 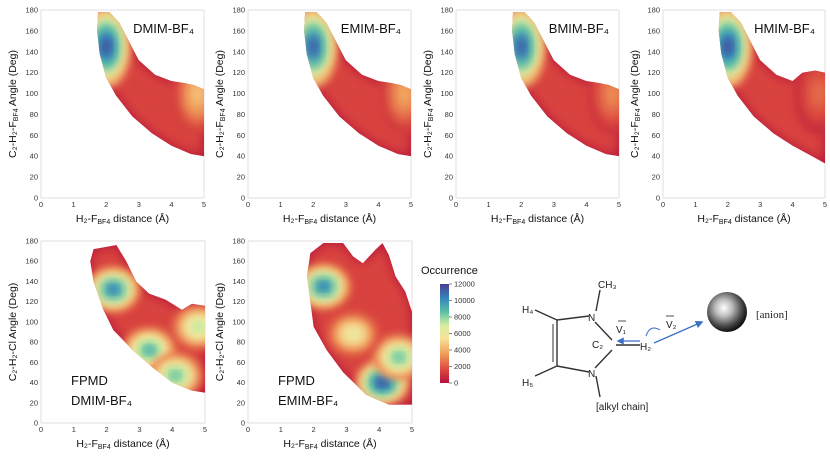 I want to click on colorbar-tick-label: 0, so click(x=456, y=383).